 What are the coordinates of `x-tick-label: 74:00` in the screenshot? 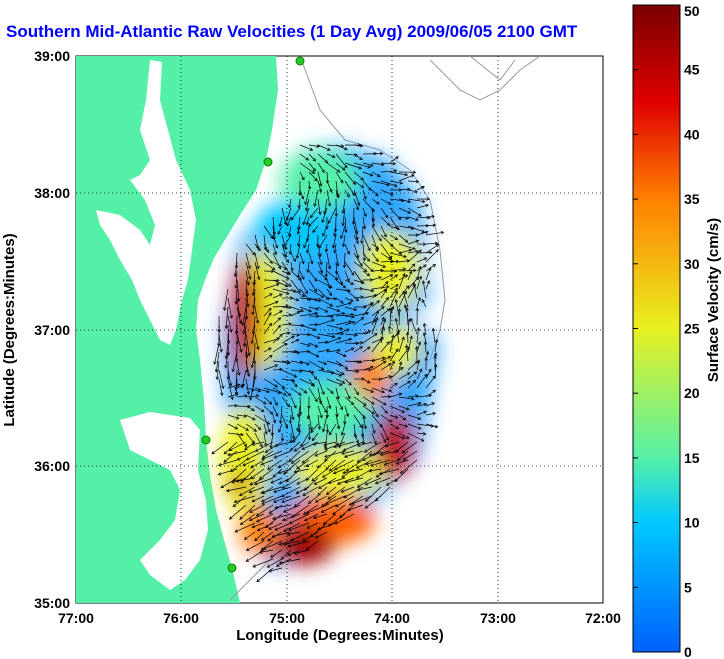 It's located at (392, 618).